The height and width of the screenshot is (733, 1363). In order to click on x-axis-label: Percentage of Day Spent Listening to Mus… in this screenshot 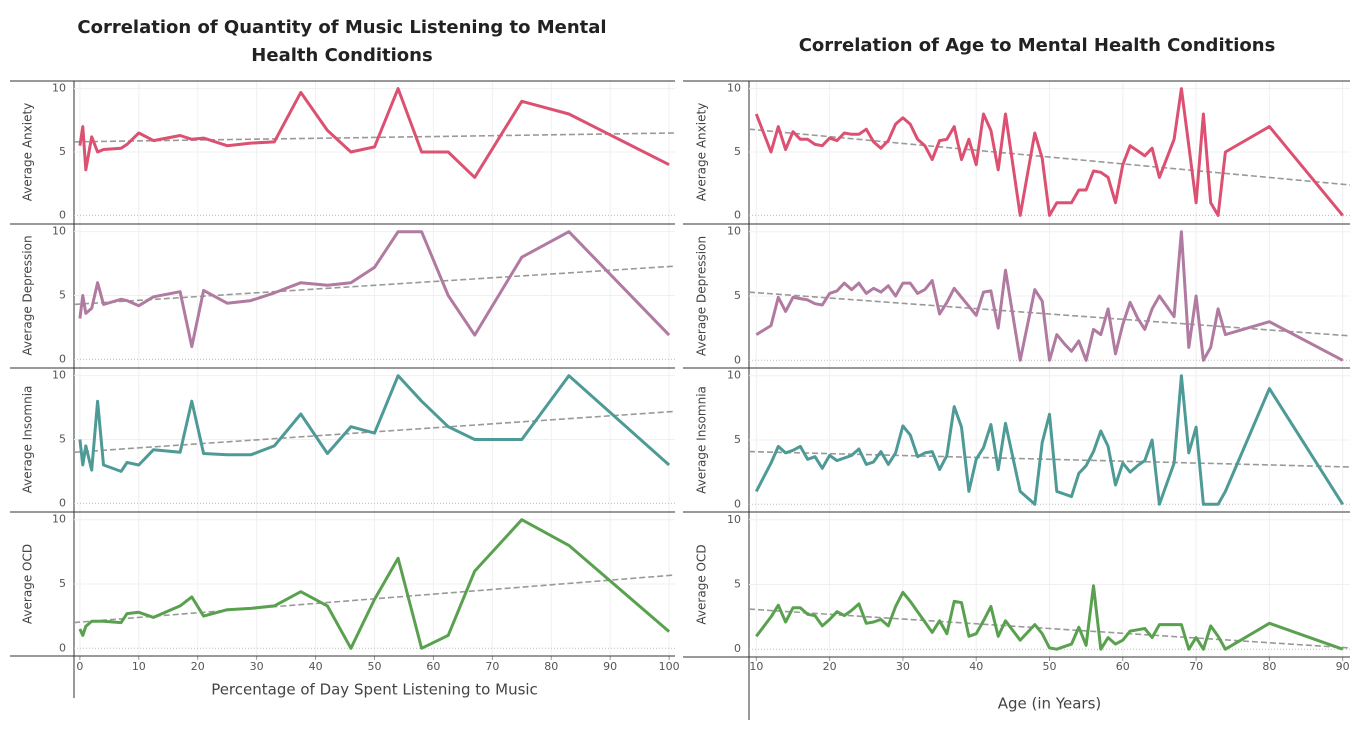, I will do `click(374, 690)`.